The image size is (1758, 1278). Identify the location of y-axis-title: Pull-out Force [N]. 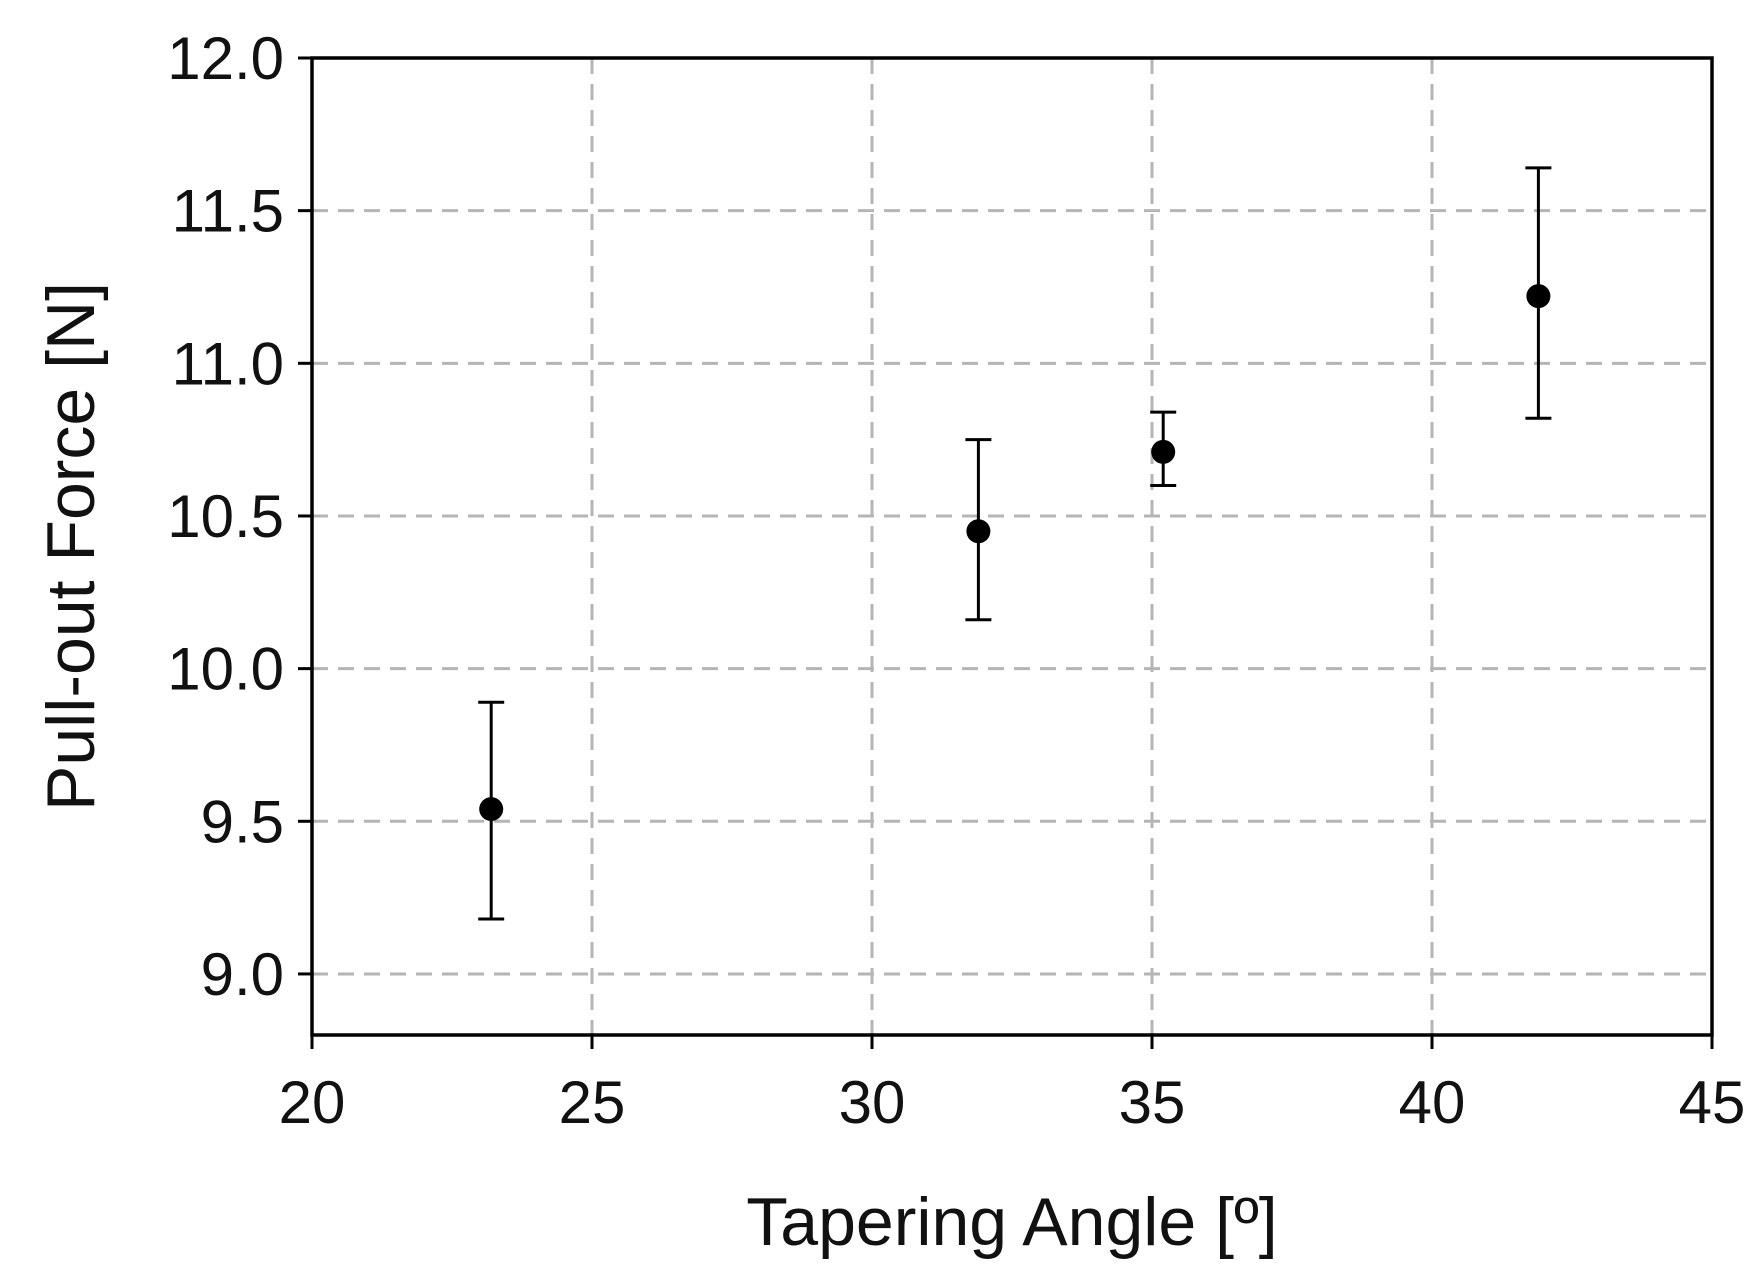
(71, 546).